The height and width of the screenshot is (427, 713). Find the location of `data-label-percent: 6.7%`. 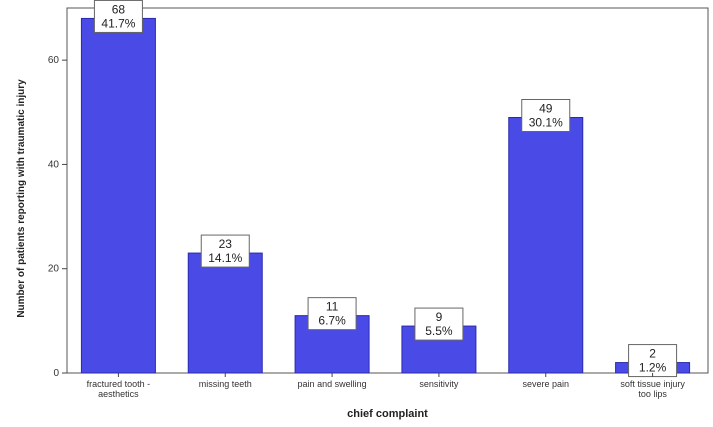

data-label-percent: 6.7% is located at coordinates (332, 321).